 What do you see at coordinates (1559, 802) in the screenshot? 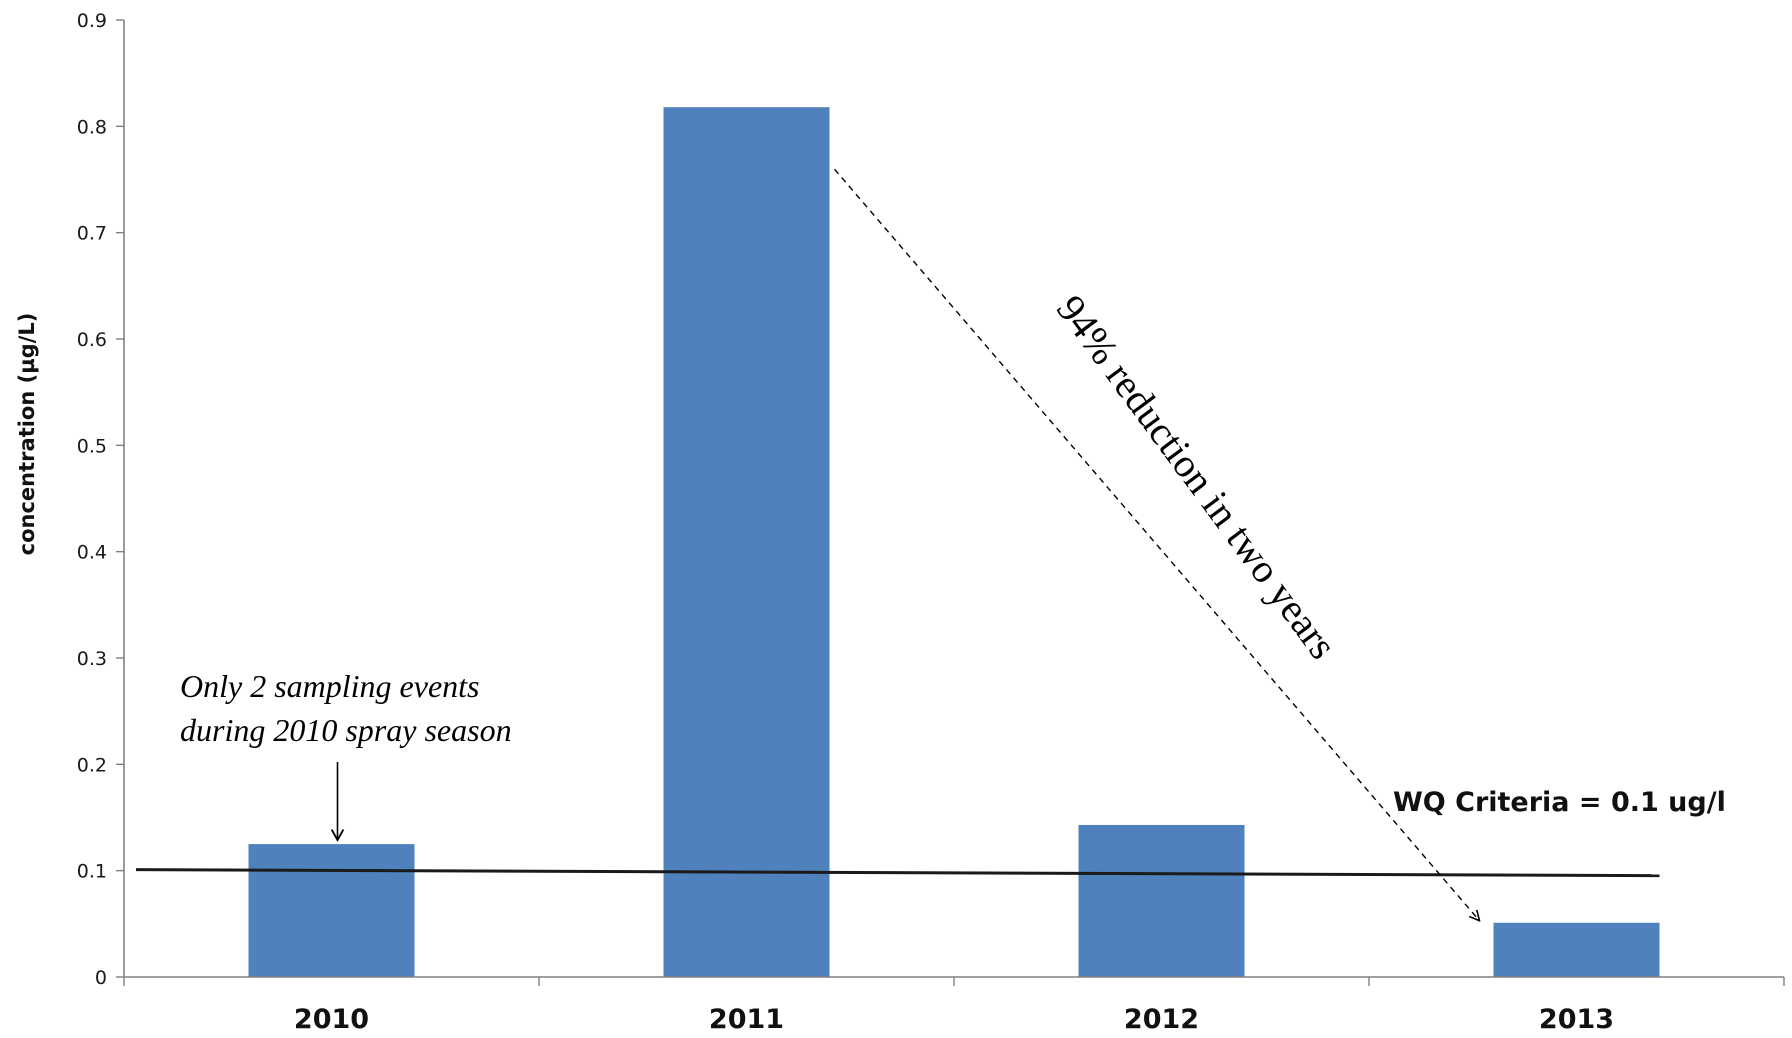
I see `reference-line-label: WQ Criteria = 0.1 ug/l` at bounding box center [1559, 802].